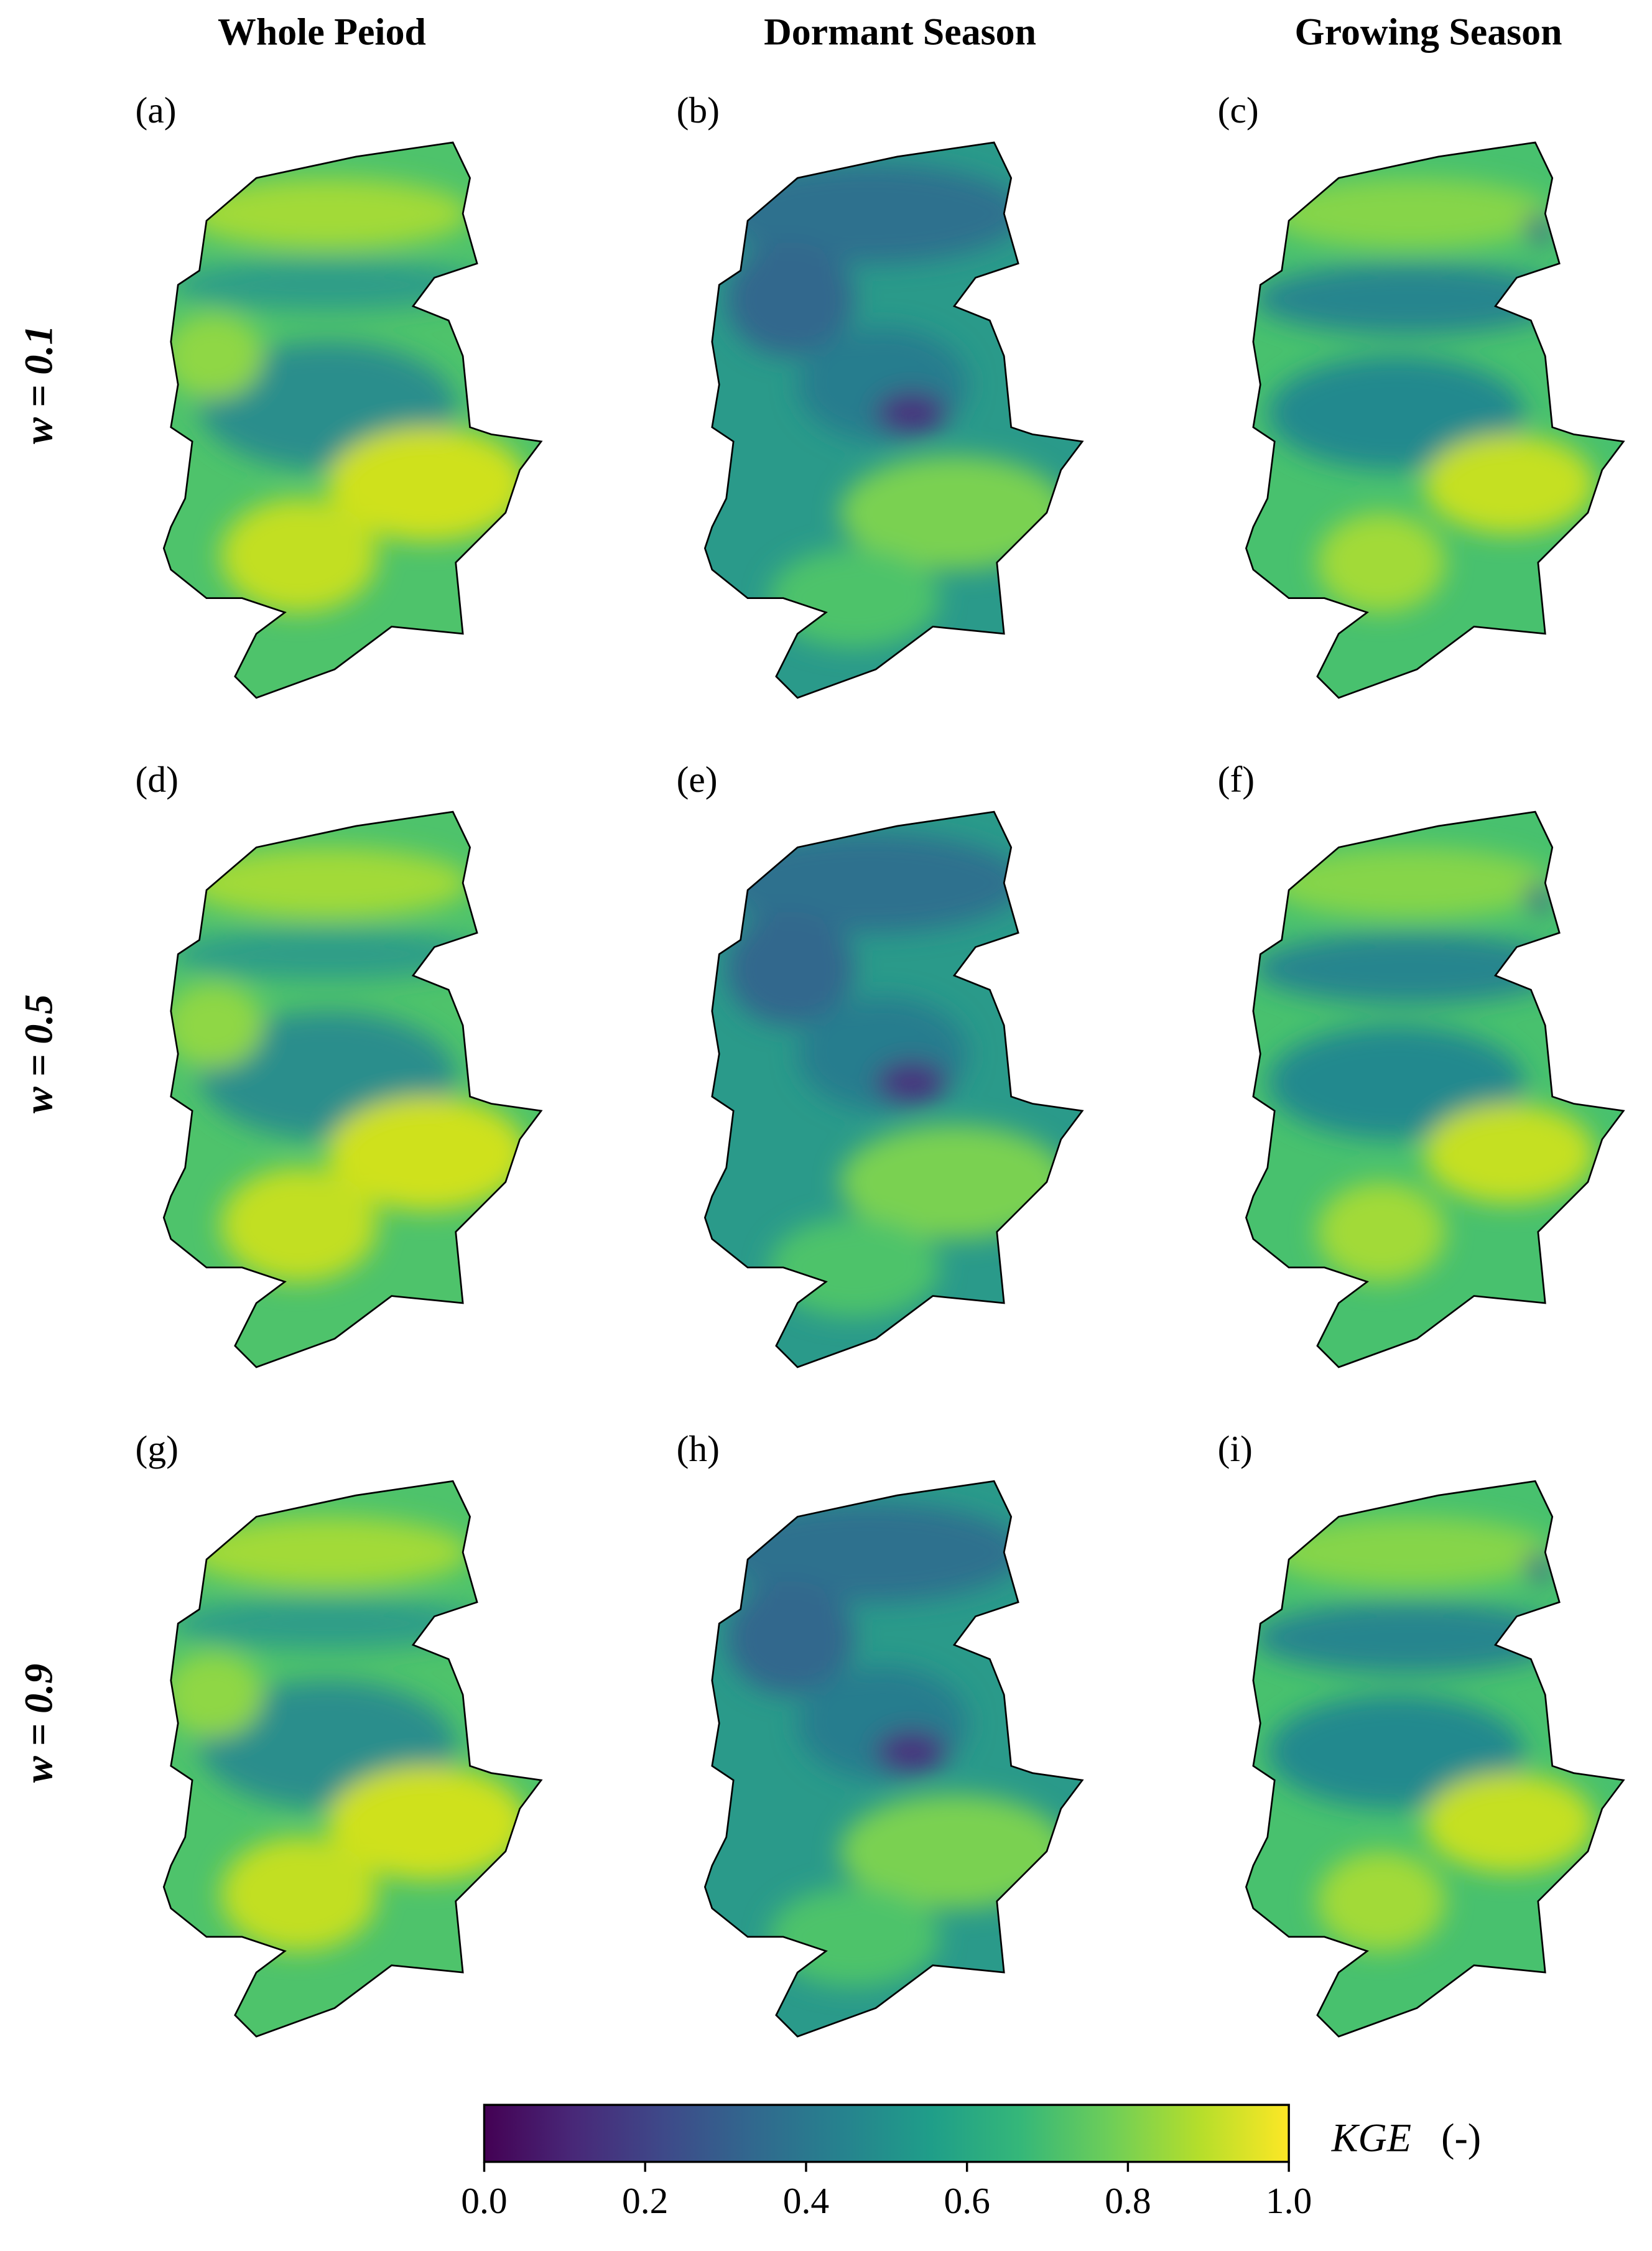  I want to click on panel-label: (h), so click(698, 1449).